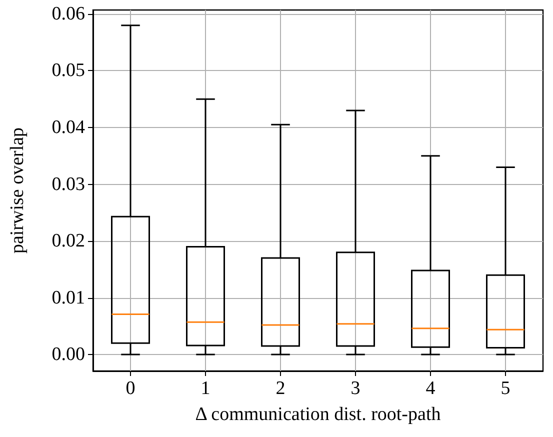  Describe the element at coordinates (68, 297) in the screenshot. I see `y-tick-label: 0.01` at that location.